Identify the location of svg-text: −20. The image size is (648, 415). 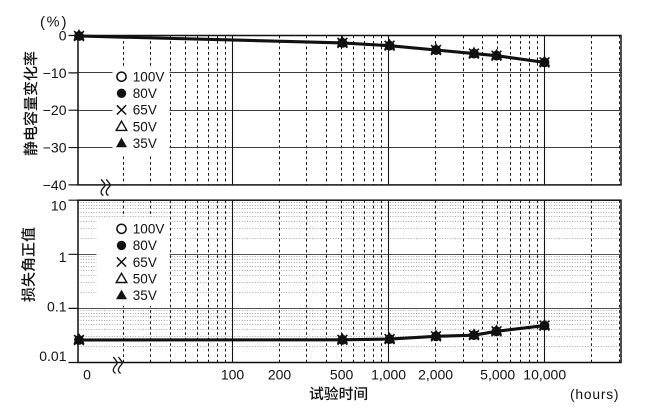
(55, 110).